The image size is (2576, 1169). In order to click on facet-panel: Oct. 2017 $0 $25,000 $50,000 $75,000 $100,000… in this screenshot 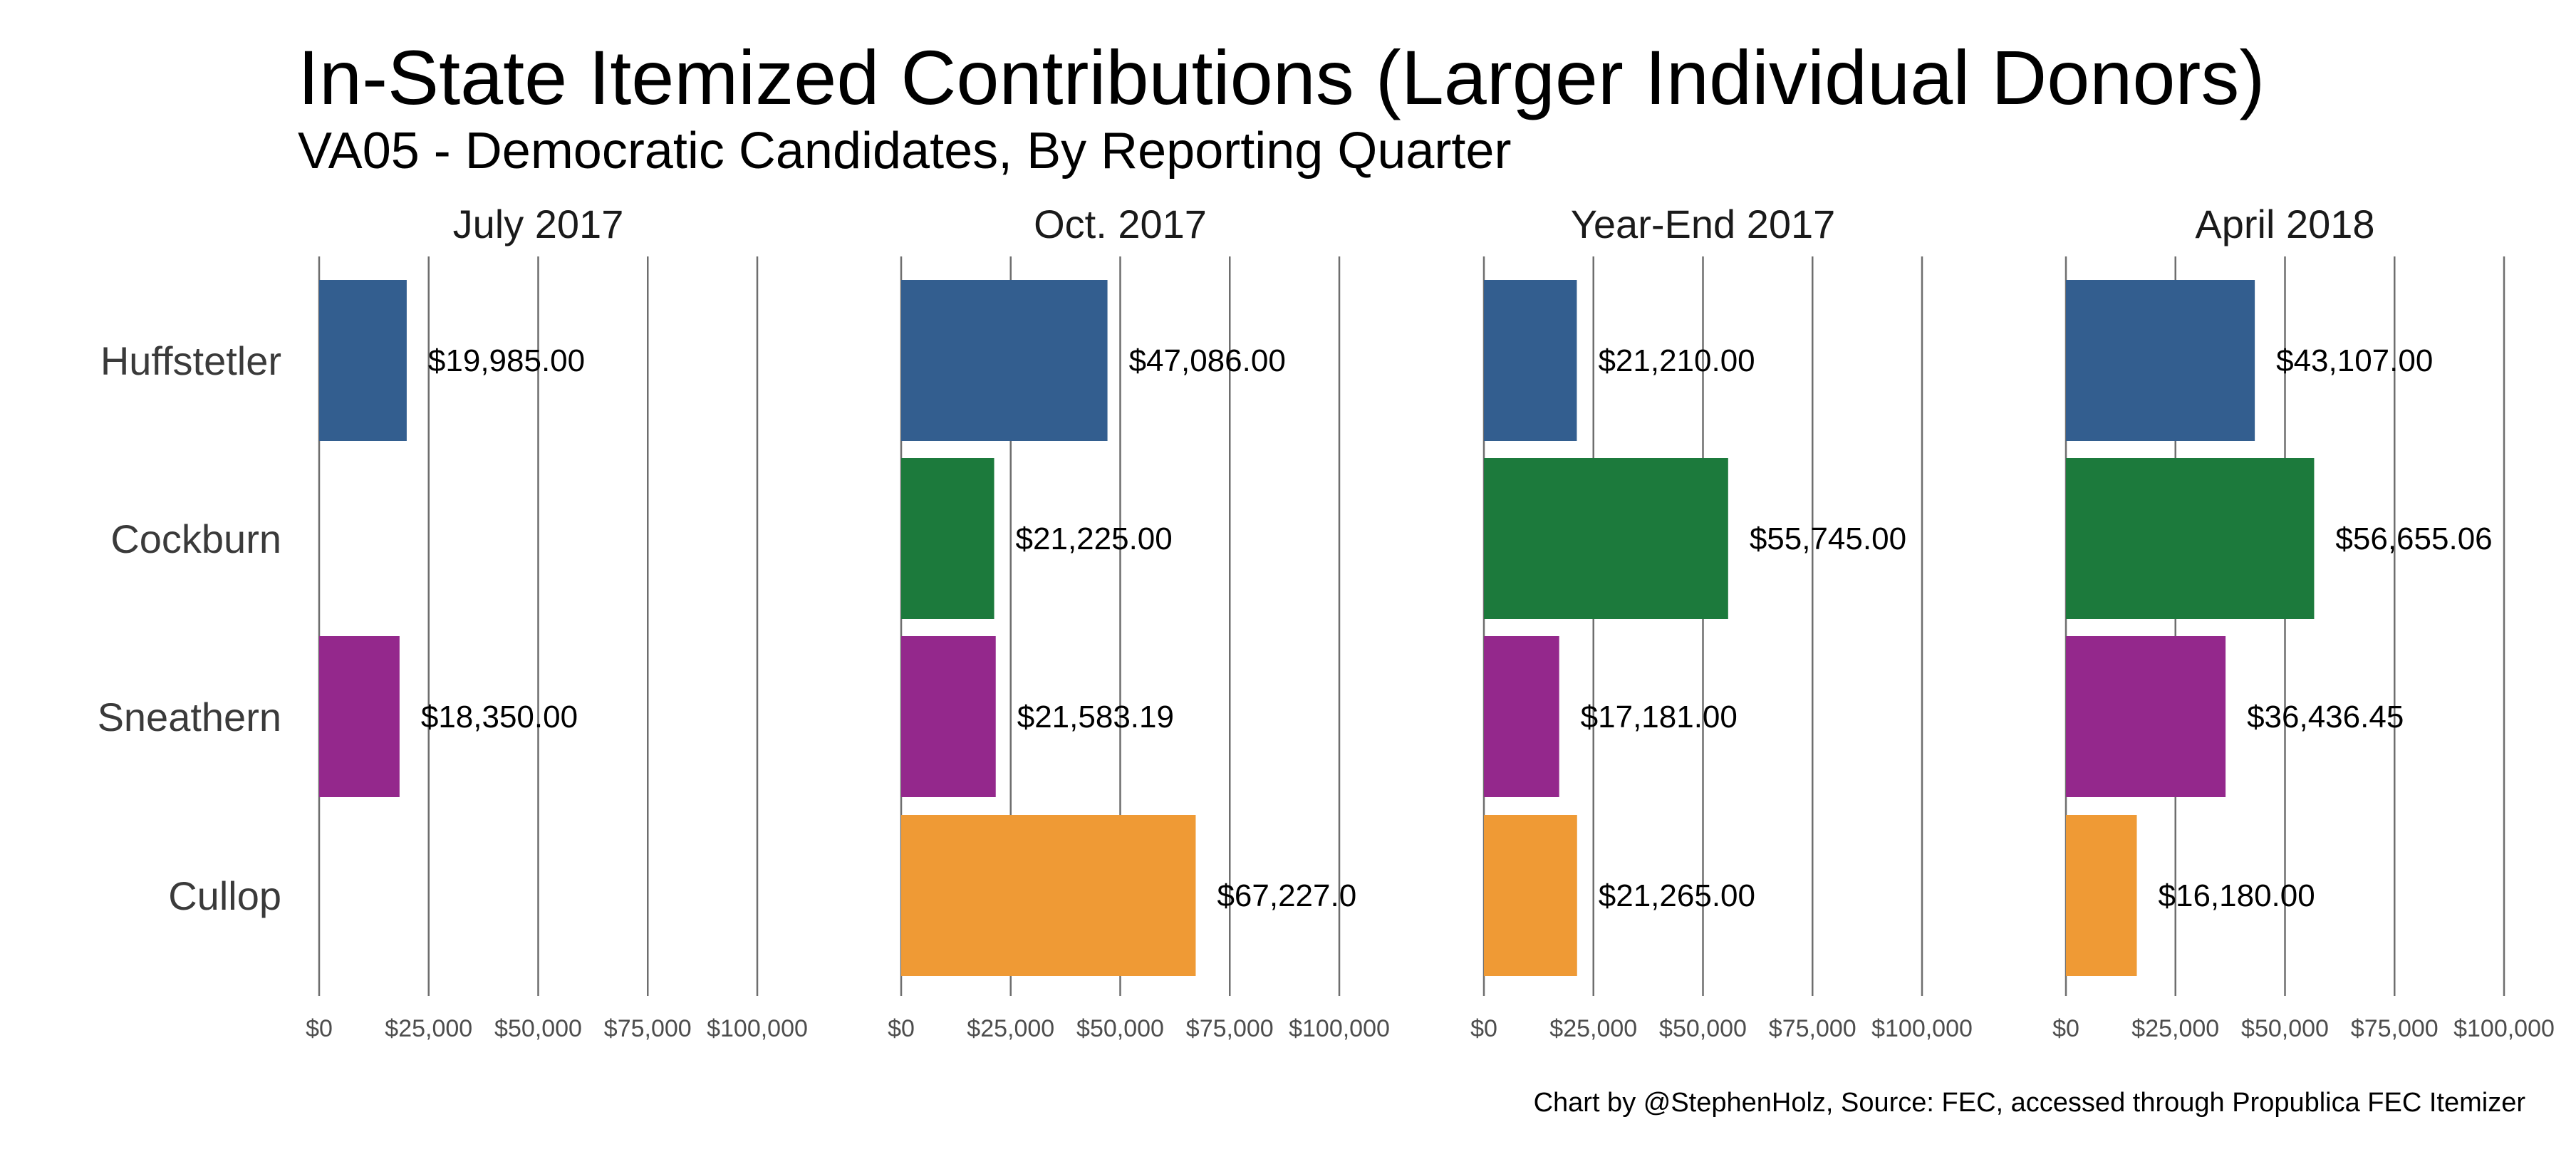, I will do `click(1139, 622)`.